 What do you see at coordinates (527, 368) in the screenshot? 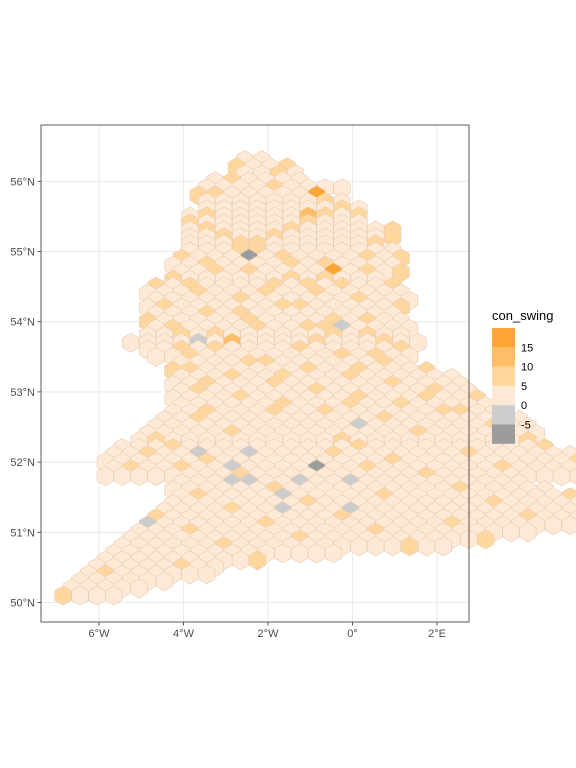
I see `legend-label: 10` at bounding box center [527, 368].